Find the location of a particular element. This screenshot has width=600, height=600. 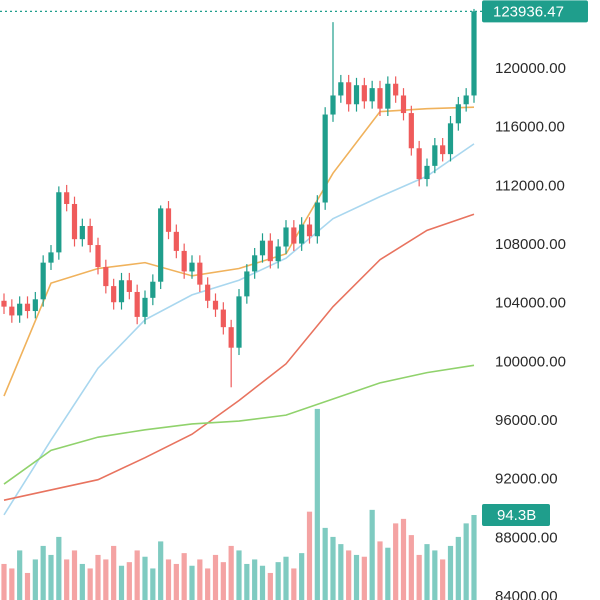

last-price-box is located at coordinates (535, 11).